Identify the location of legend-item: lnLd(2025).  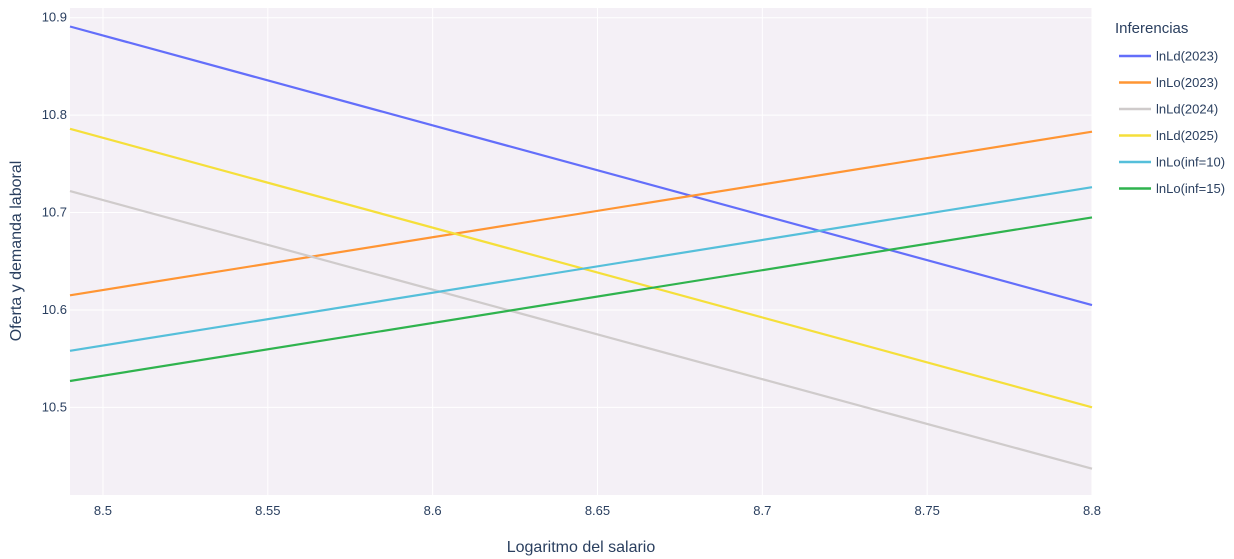
(1168, 135).